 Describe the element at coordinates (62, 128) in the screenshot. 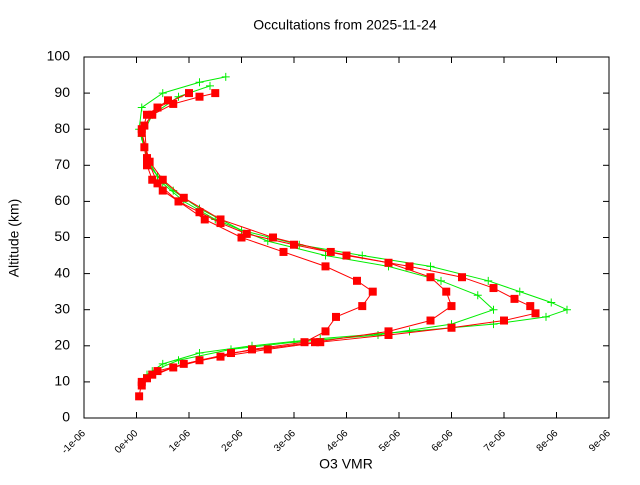

I see `y-tick-label: 80` at that location.